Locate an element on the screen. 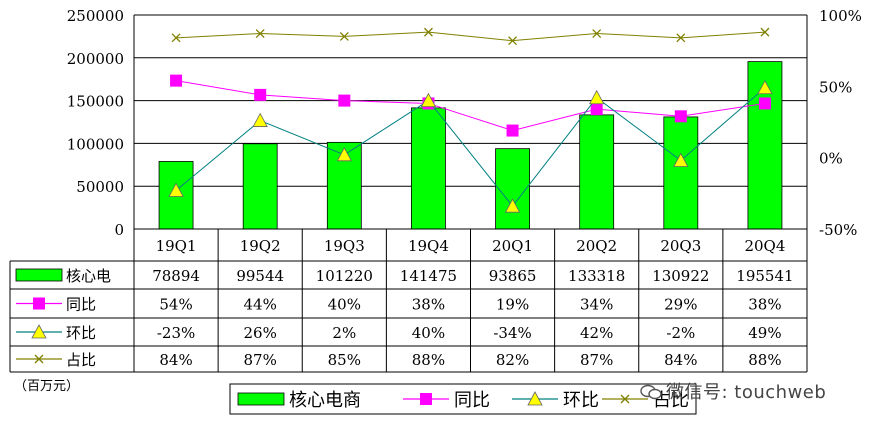  x-tick-label: 19Q1 is located at coordinates (176, 246).